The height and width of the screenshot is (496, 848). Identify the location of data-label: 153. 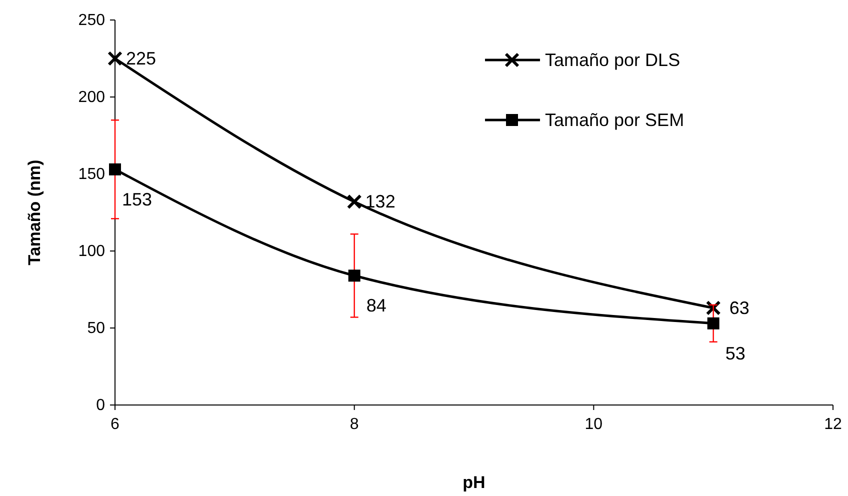
(137, 199).